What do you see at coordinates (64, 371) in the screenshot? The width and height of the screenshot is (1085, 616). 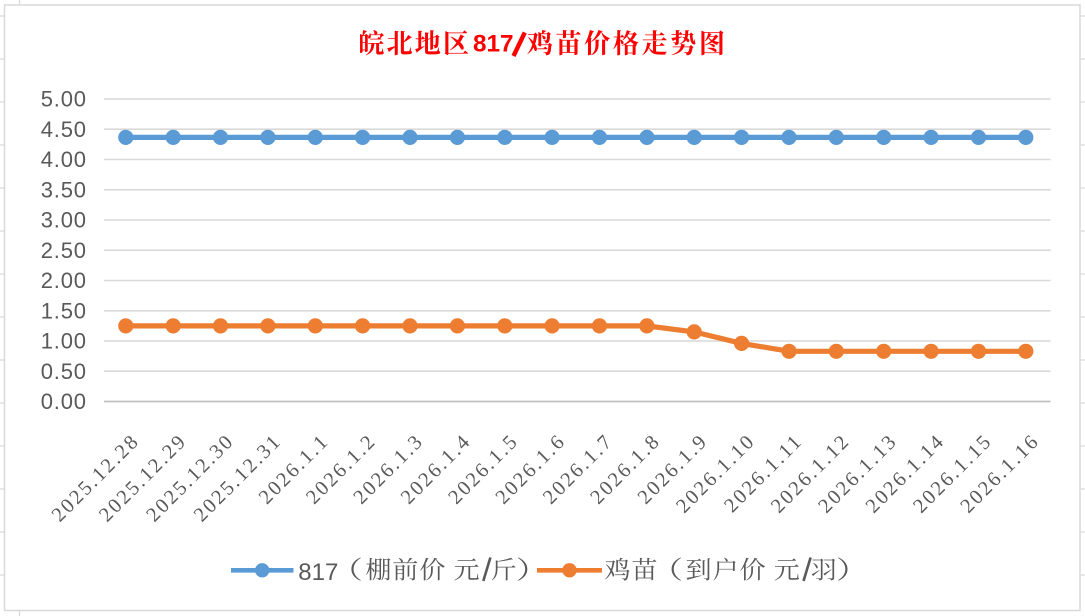 I see `svg-text: 0.50` at bounding box center [64, 371].